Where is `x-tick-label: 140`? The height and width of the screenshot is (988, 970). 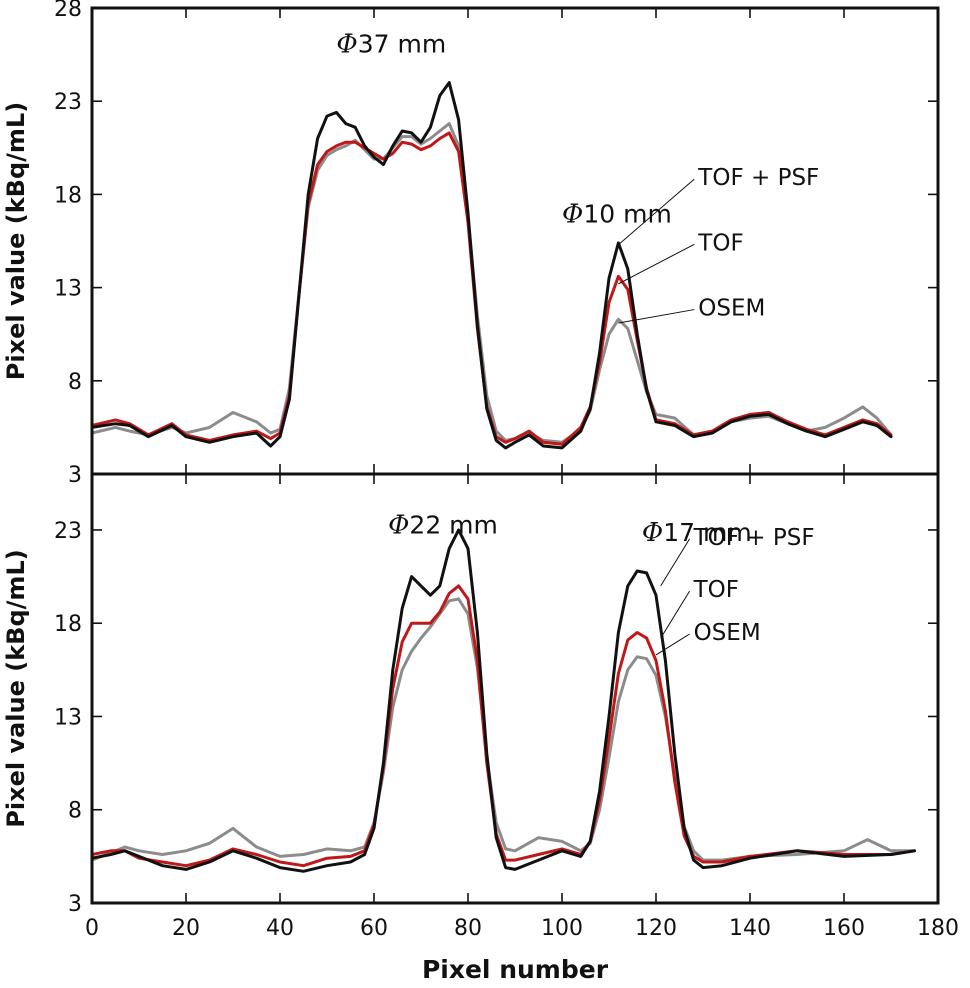
x-tick-label: 140 is located at coordinates (750, 928).